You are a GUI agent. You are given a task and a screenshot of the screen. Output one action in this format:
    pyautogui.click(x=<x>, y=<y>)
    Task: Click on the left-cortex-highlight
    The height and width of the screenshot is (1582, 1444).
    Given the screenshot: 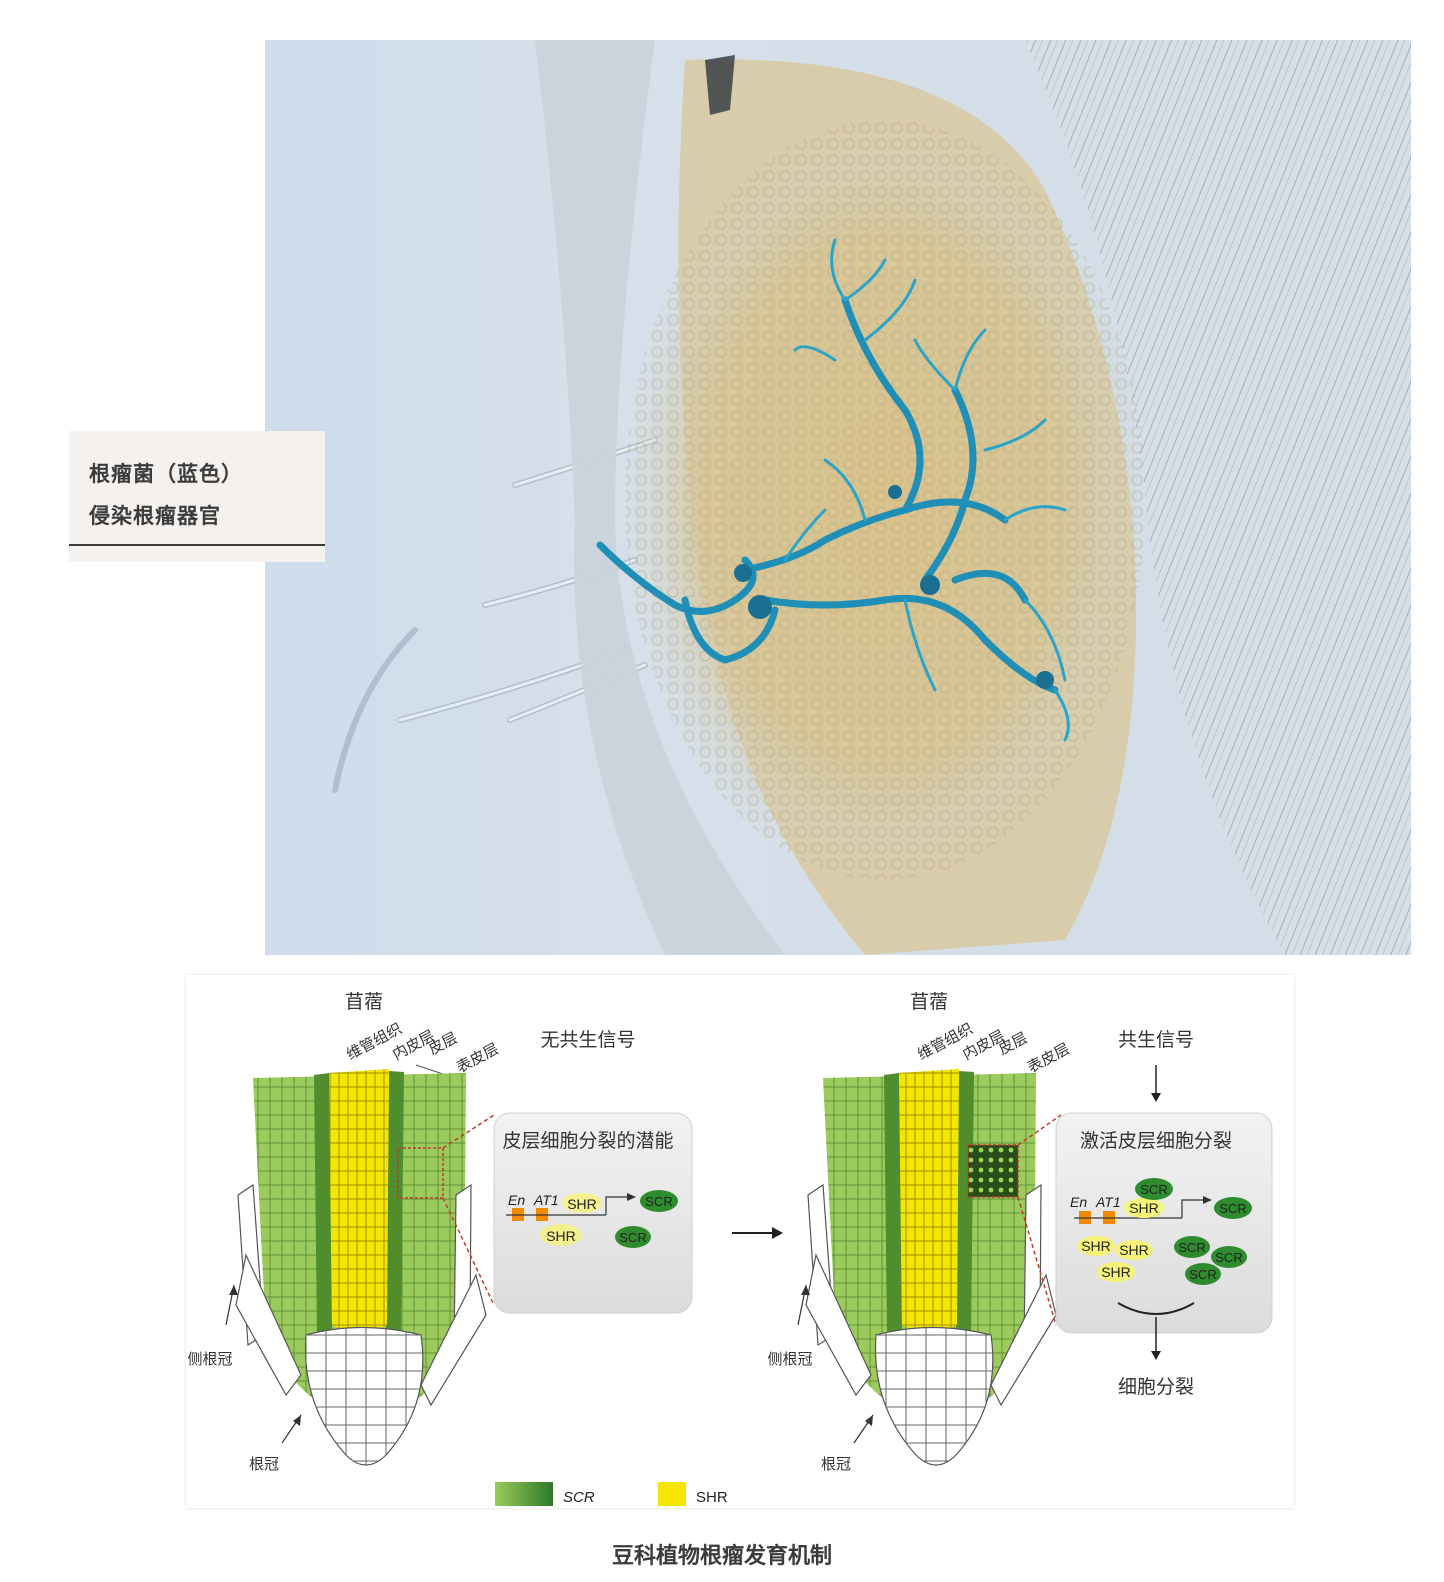 What is the action you would take?
    pyautogui.click(x=420, y=1173)
    